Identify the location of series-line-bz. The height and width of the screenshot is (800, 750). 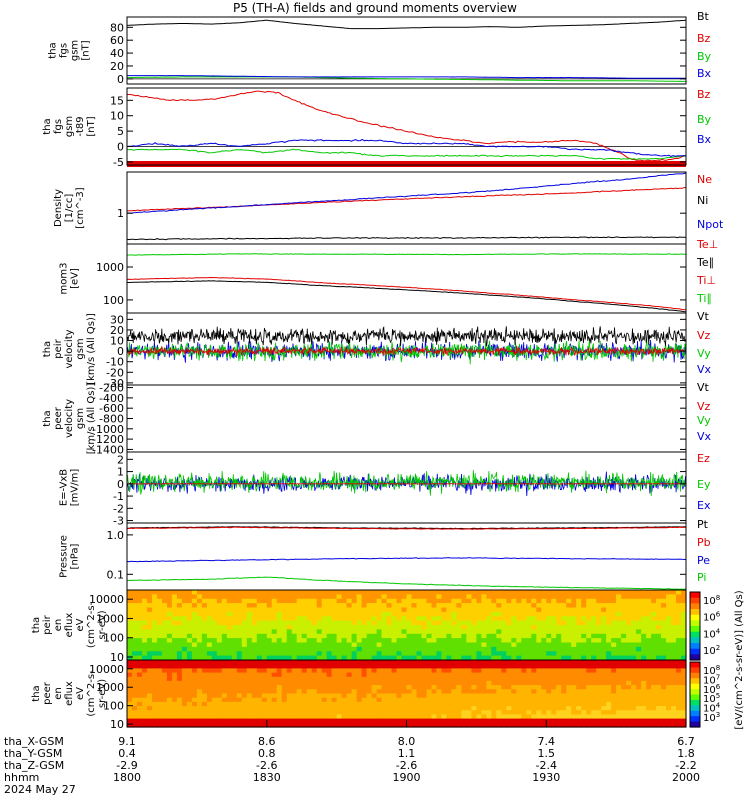
(407, 126).